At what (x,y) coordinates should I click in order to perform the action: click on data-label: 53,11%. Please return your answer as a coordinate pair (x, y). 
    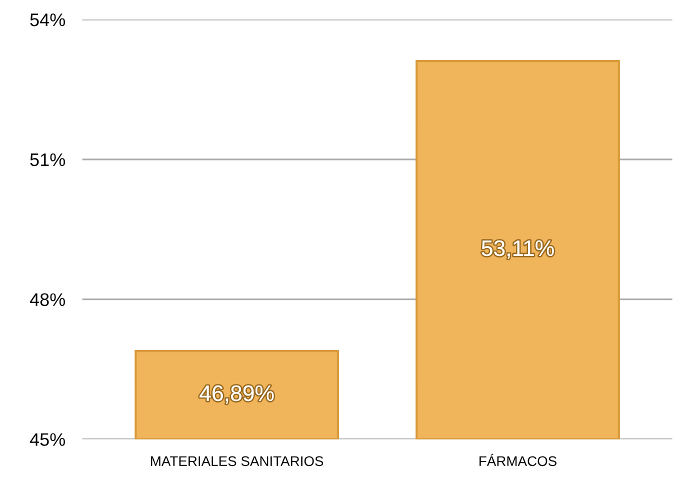
    Looking at the image, I should click on (518, 249).